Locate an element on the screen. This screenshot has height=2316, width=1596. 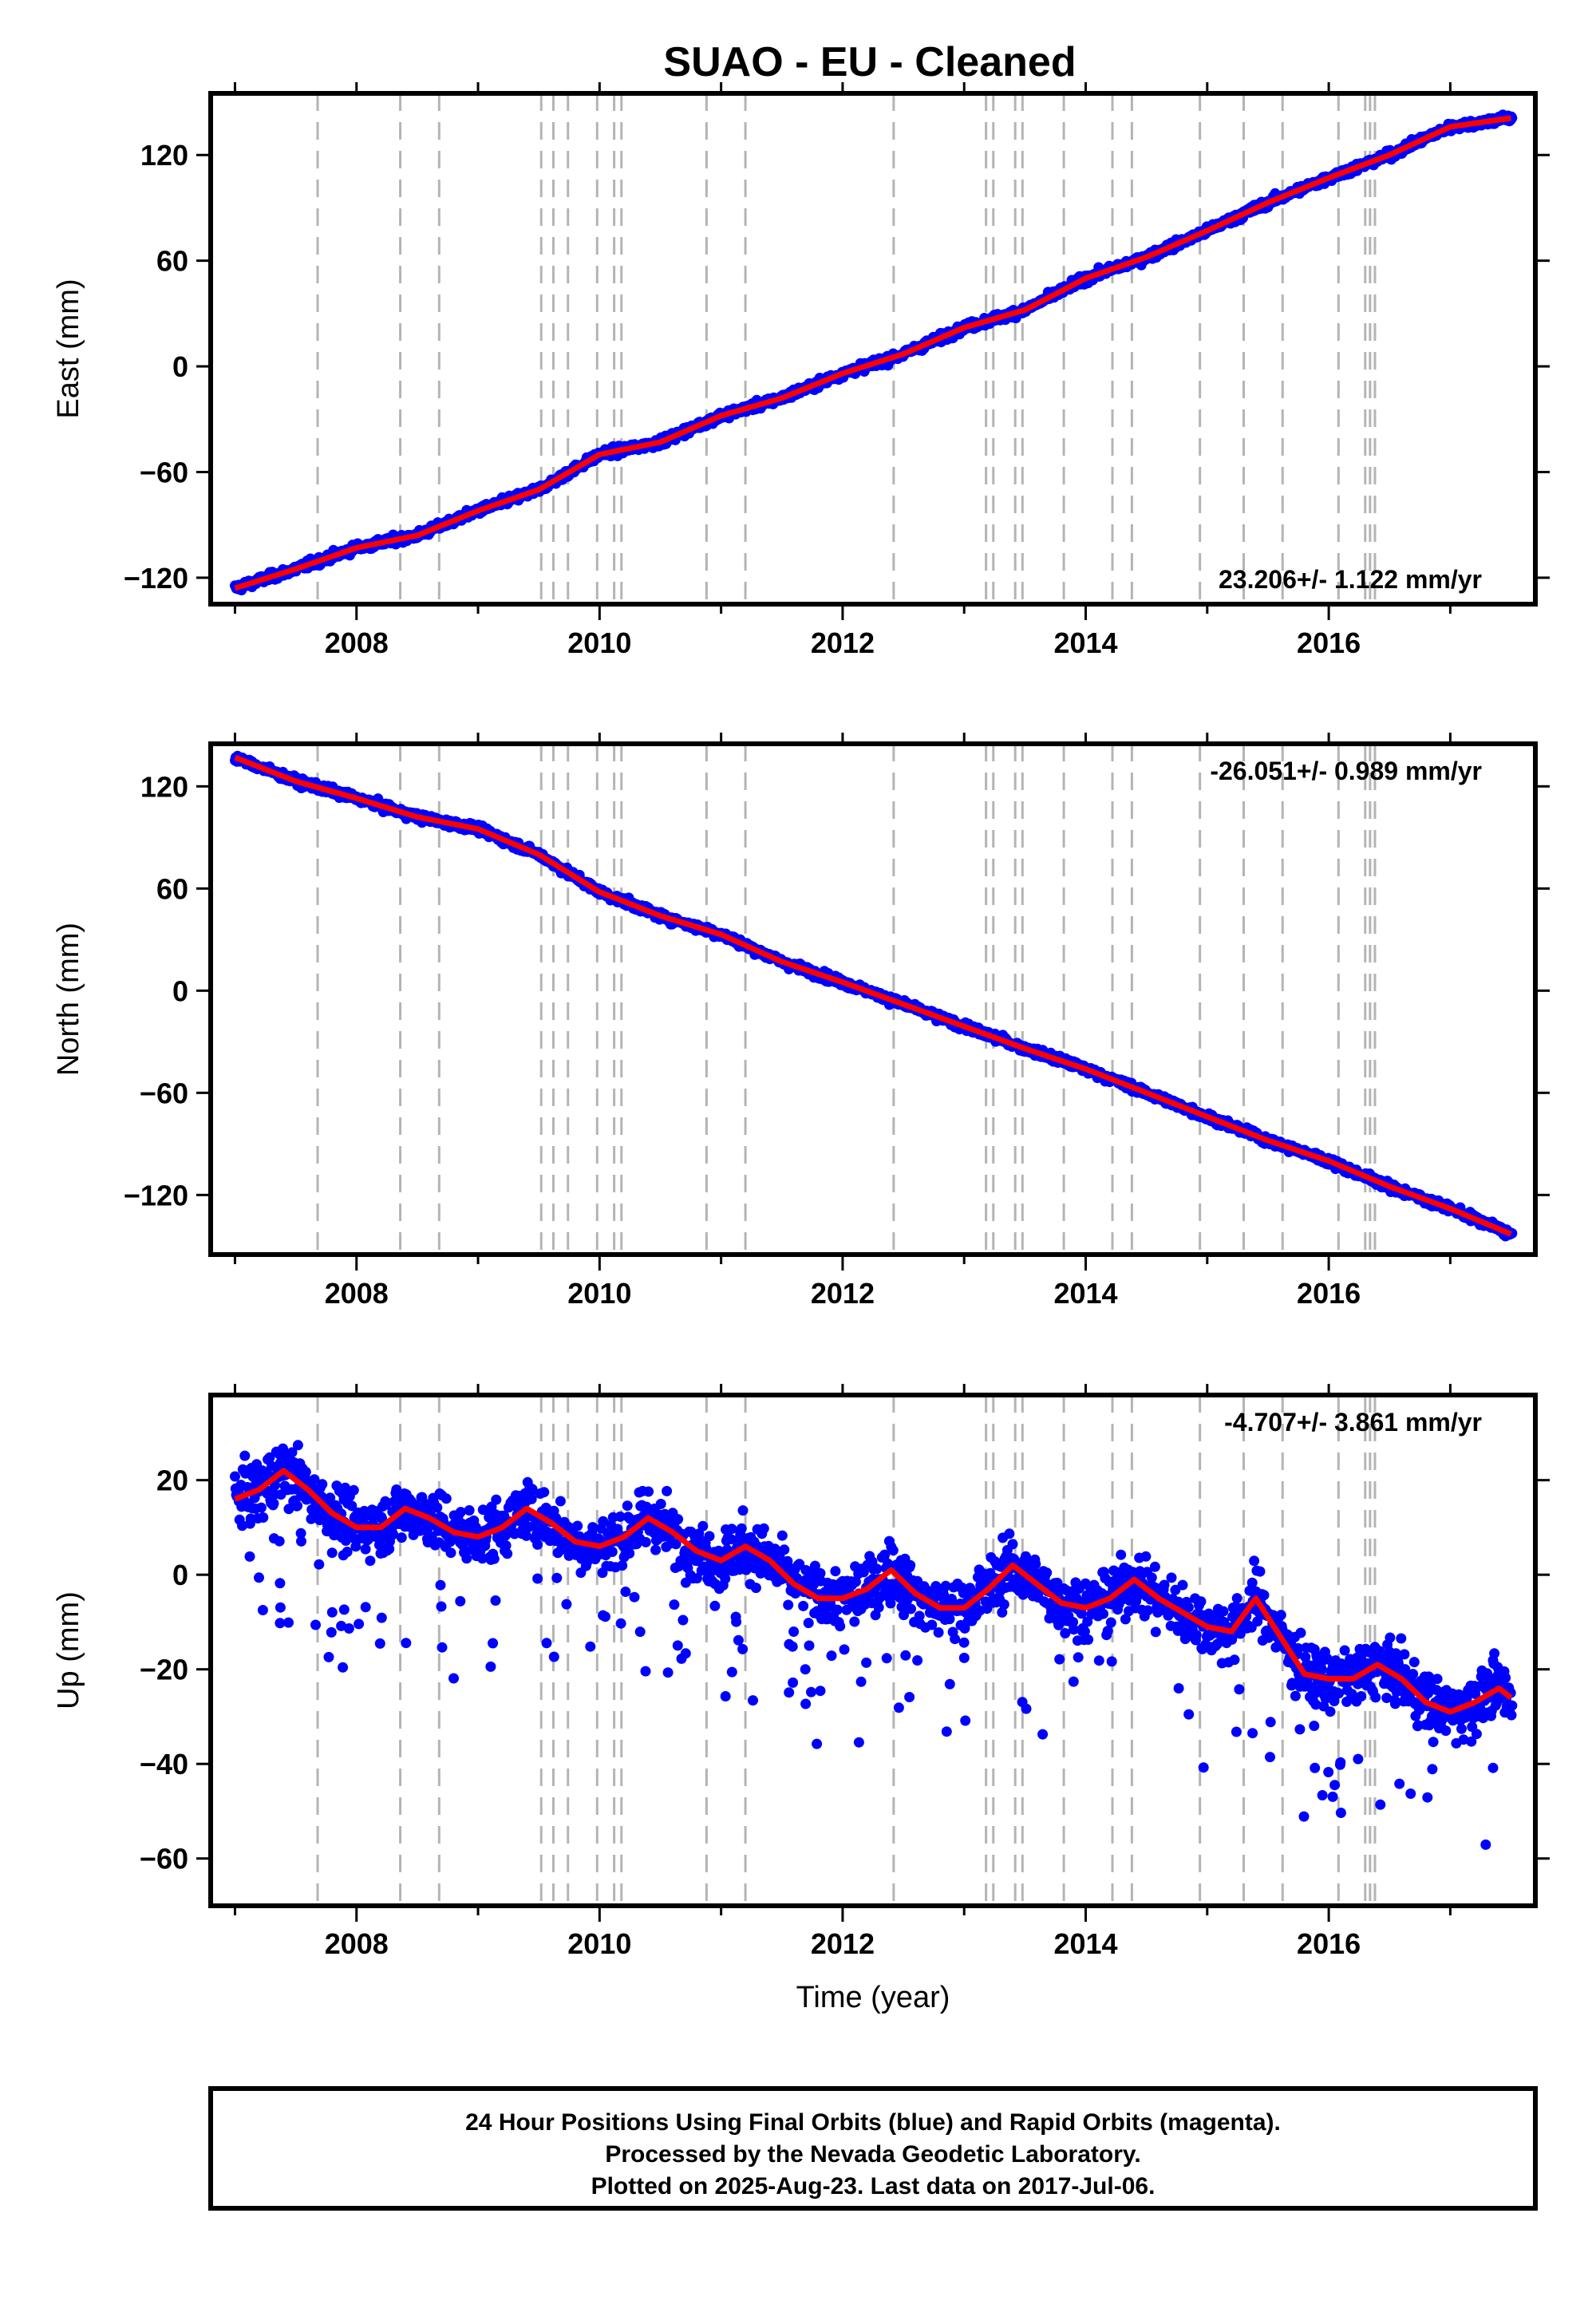
north-x-tick-label-3: 2014 is located at coordinates (1085, 1293).